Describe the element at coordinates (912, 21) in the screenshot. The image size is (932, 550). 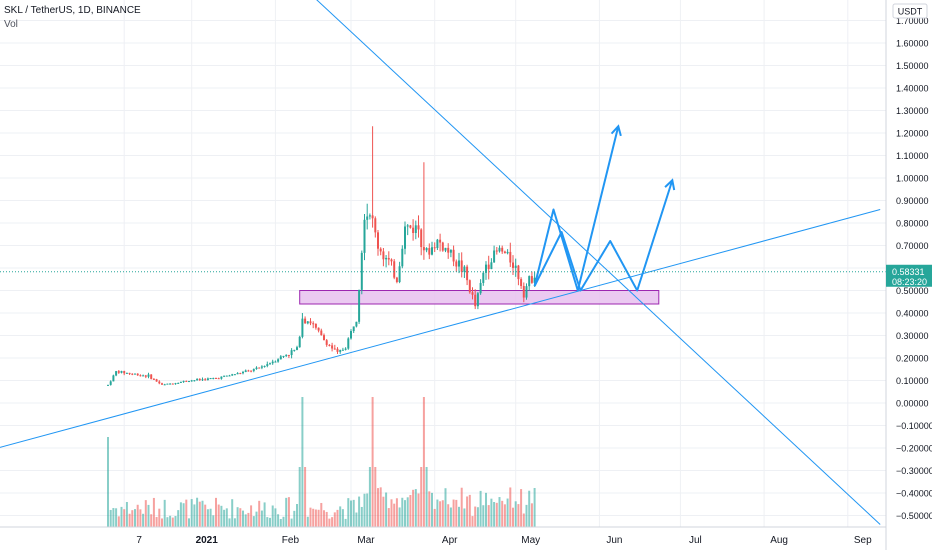
I see `y-tick-label: 1.70000` at that location.